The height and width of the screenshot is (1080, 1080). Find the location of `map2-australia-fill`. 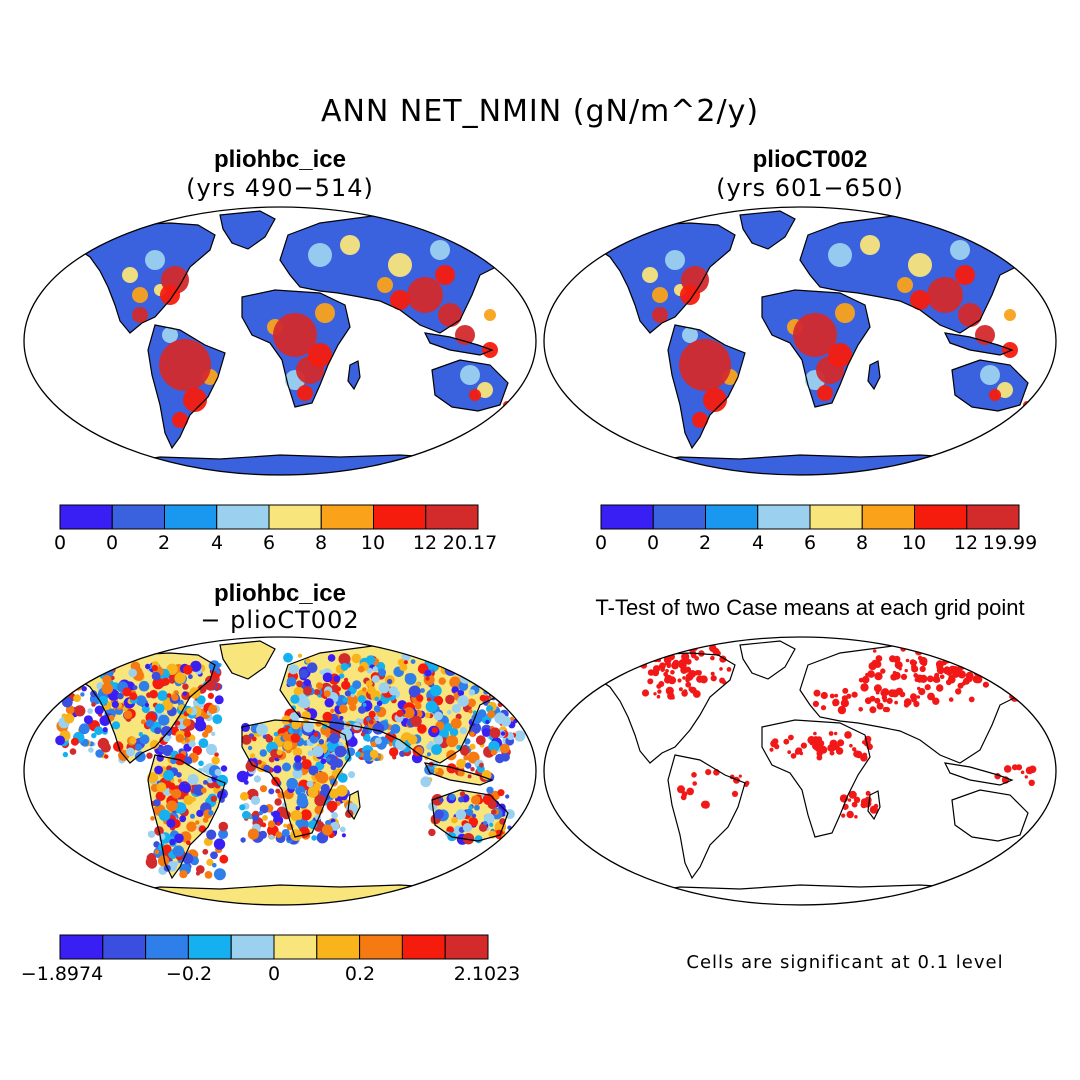

map2-australia-fill is located at coordinates (990, 385).